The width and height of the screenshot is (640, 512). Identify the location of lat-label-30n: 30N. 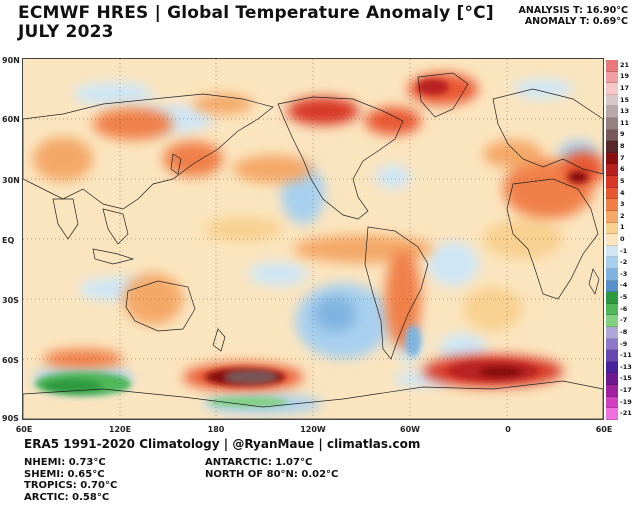
(11, 180).